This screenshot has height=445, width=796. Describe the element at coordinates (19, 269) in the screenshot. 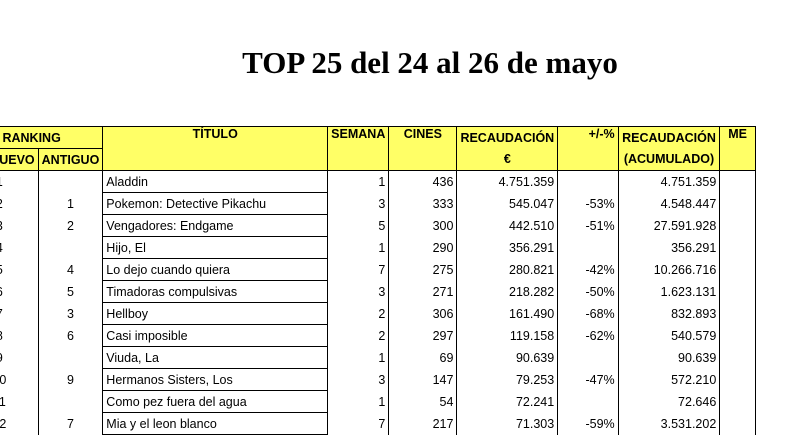

I see `rank-new-cell: 5` at that location.